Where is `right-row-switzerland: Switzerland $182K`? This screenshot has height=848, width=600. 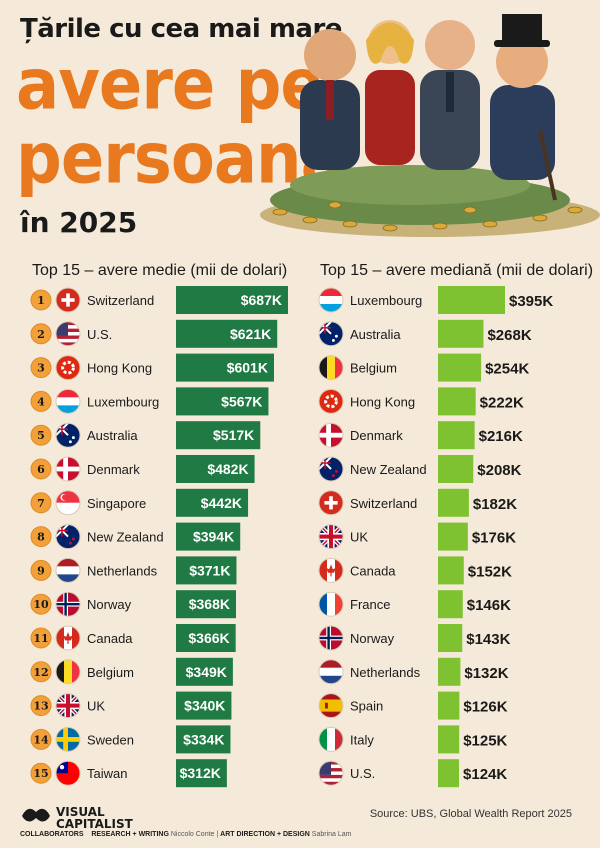
right-row-switzerland: Switzerland $182K is located at coordinates (417, 502).